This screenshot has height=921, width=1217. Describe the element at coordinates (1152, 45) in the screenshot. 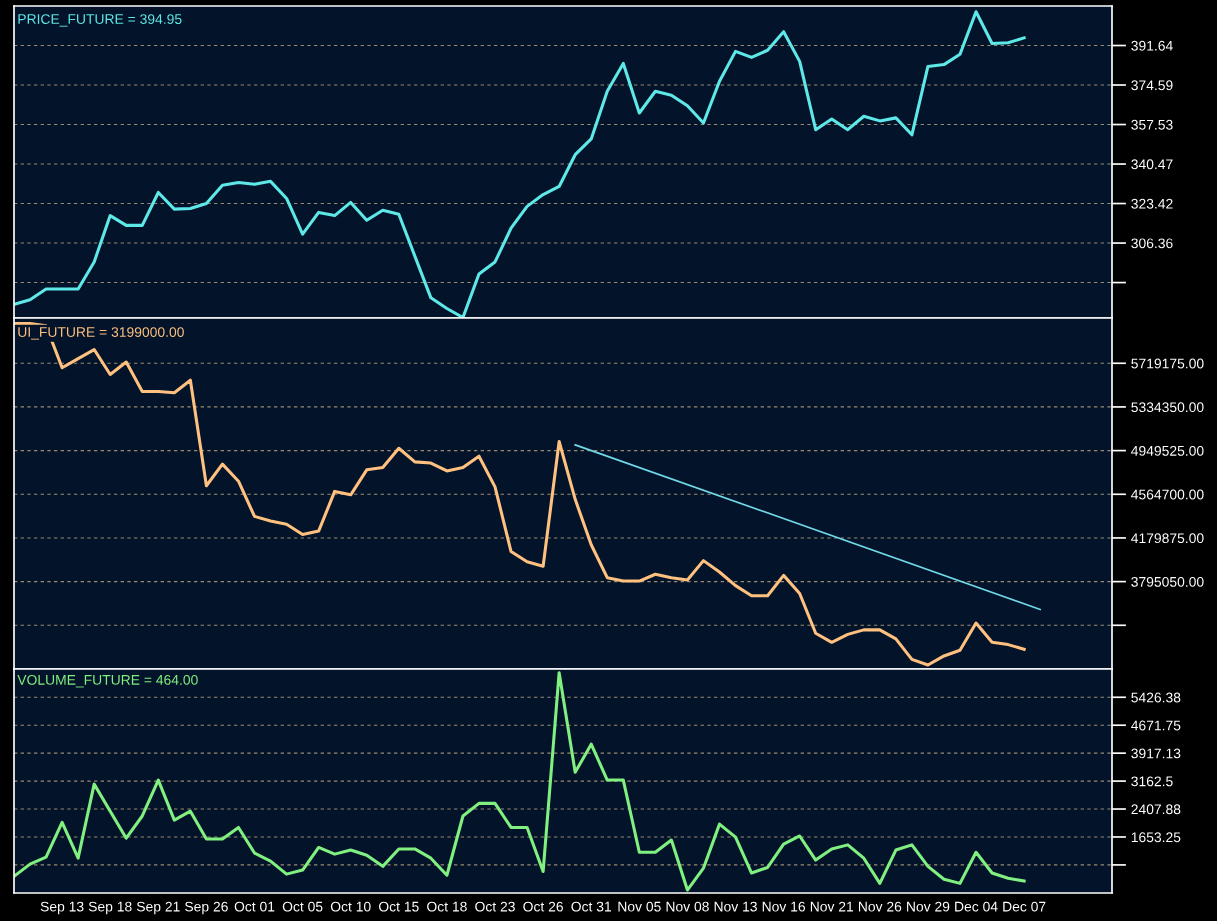

I see `y-tick-label: 391.64` at that location.